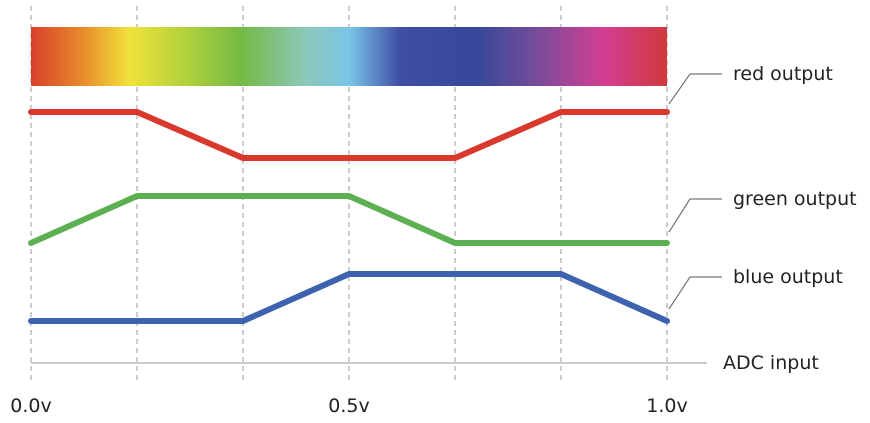 Image resolution: width=870 pixels, height=423 pixels. Describe the element at coordinates (349, 135) in the screenshot. I see `red-output-line` at that location.